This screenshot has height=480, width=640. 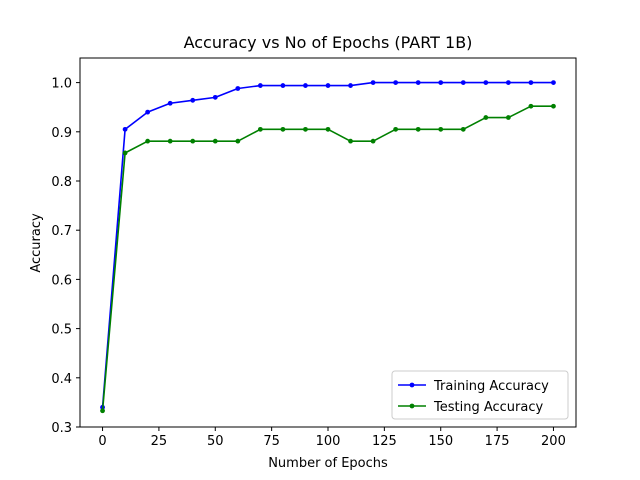 What do you see at coordinates (497, 441) in the screenshot?
I see `x-tick-label: 175` at bounding box center [497, 441].